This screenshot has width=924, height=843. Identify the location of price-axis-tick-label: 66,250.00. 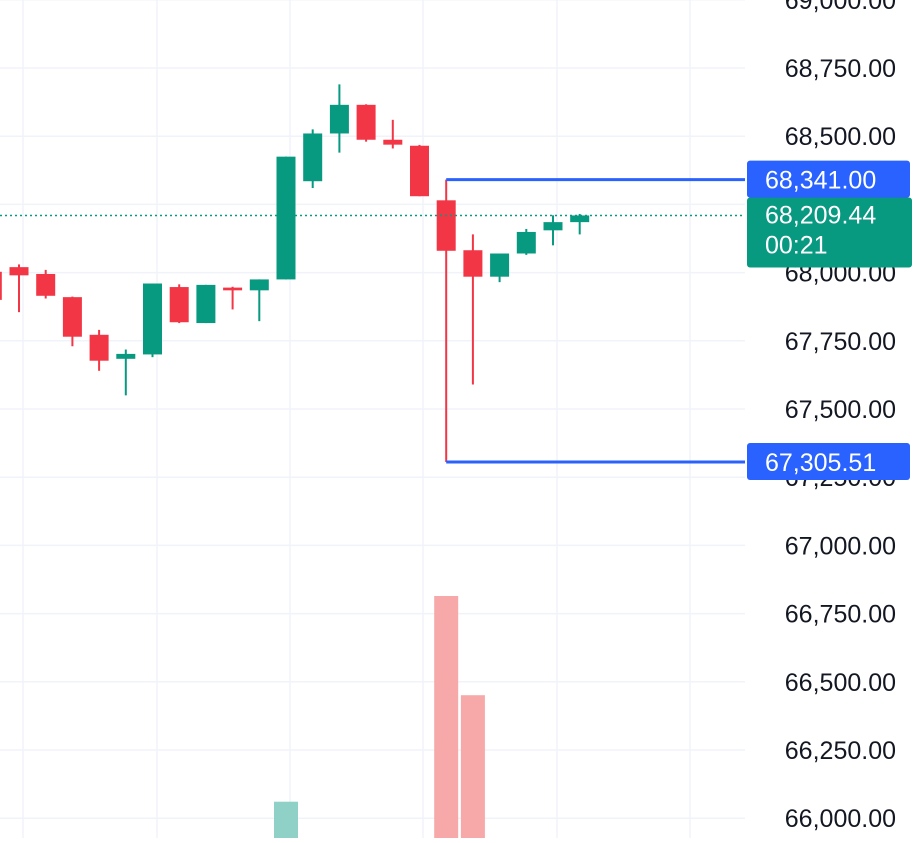
(840, 751).